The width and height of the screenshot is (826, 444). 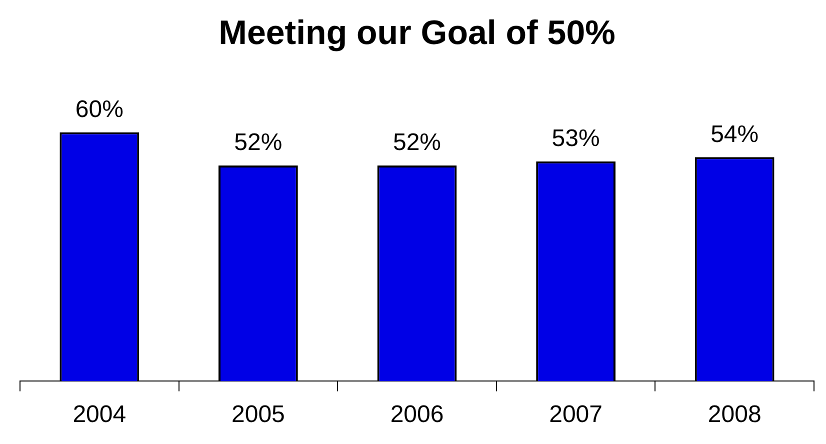 What do you see at coordinates (575, 414) in the screenshot?
I see `x-tick-label: 2007` at bounding box center [575, 414].